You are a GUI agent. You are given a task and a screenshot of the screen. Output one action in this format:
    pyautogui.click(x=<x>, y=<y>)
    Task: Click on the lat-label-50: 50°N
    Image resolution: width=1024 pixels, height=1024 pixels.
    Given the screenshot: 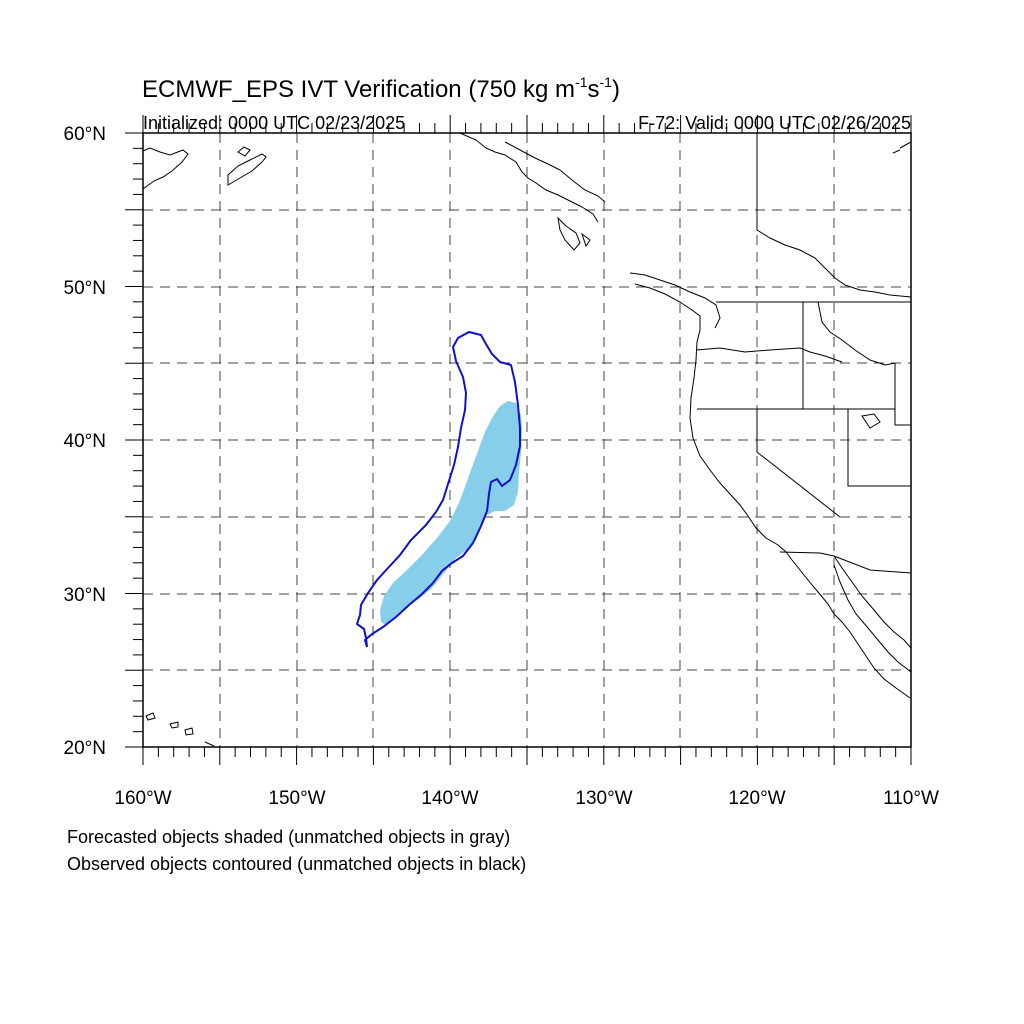 What is the action you would take?
    pyautogui.click(x=85, y=288)
    